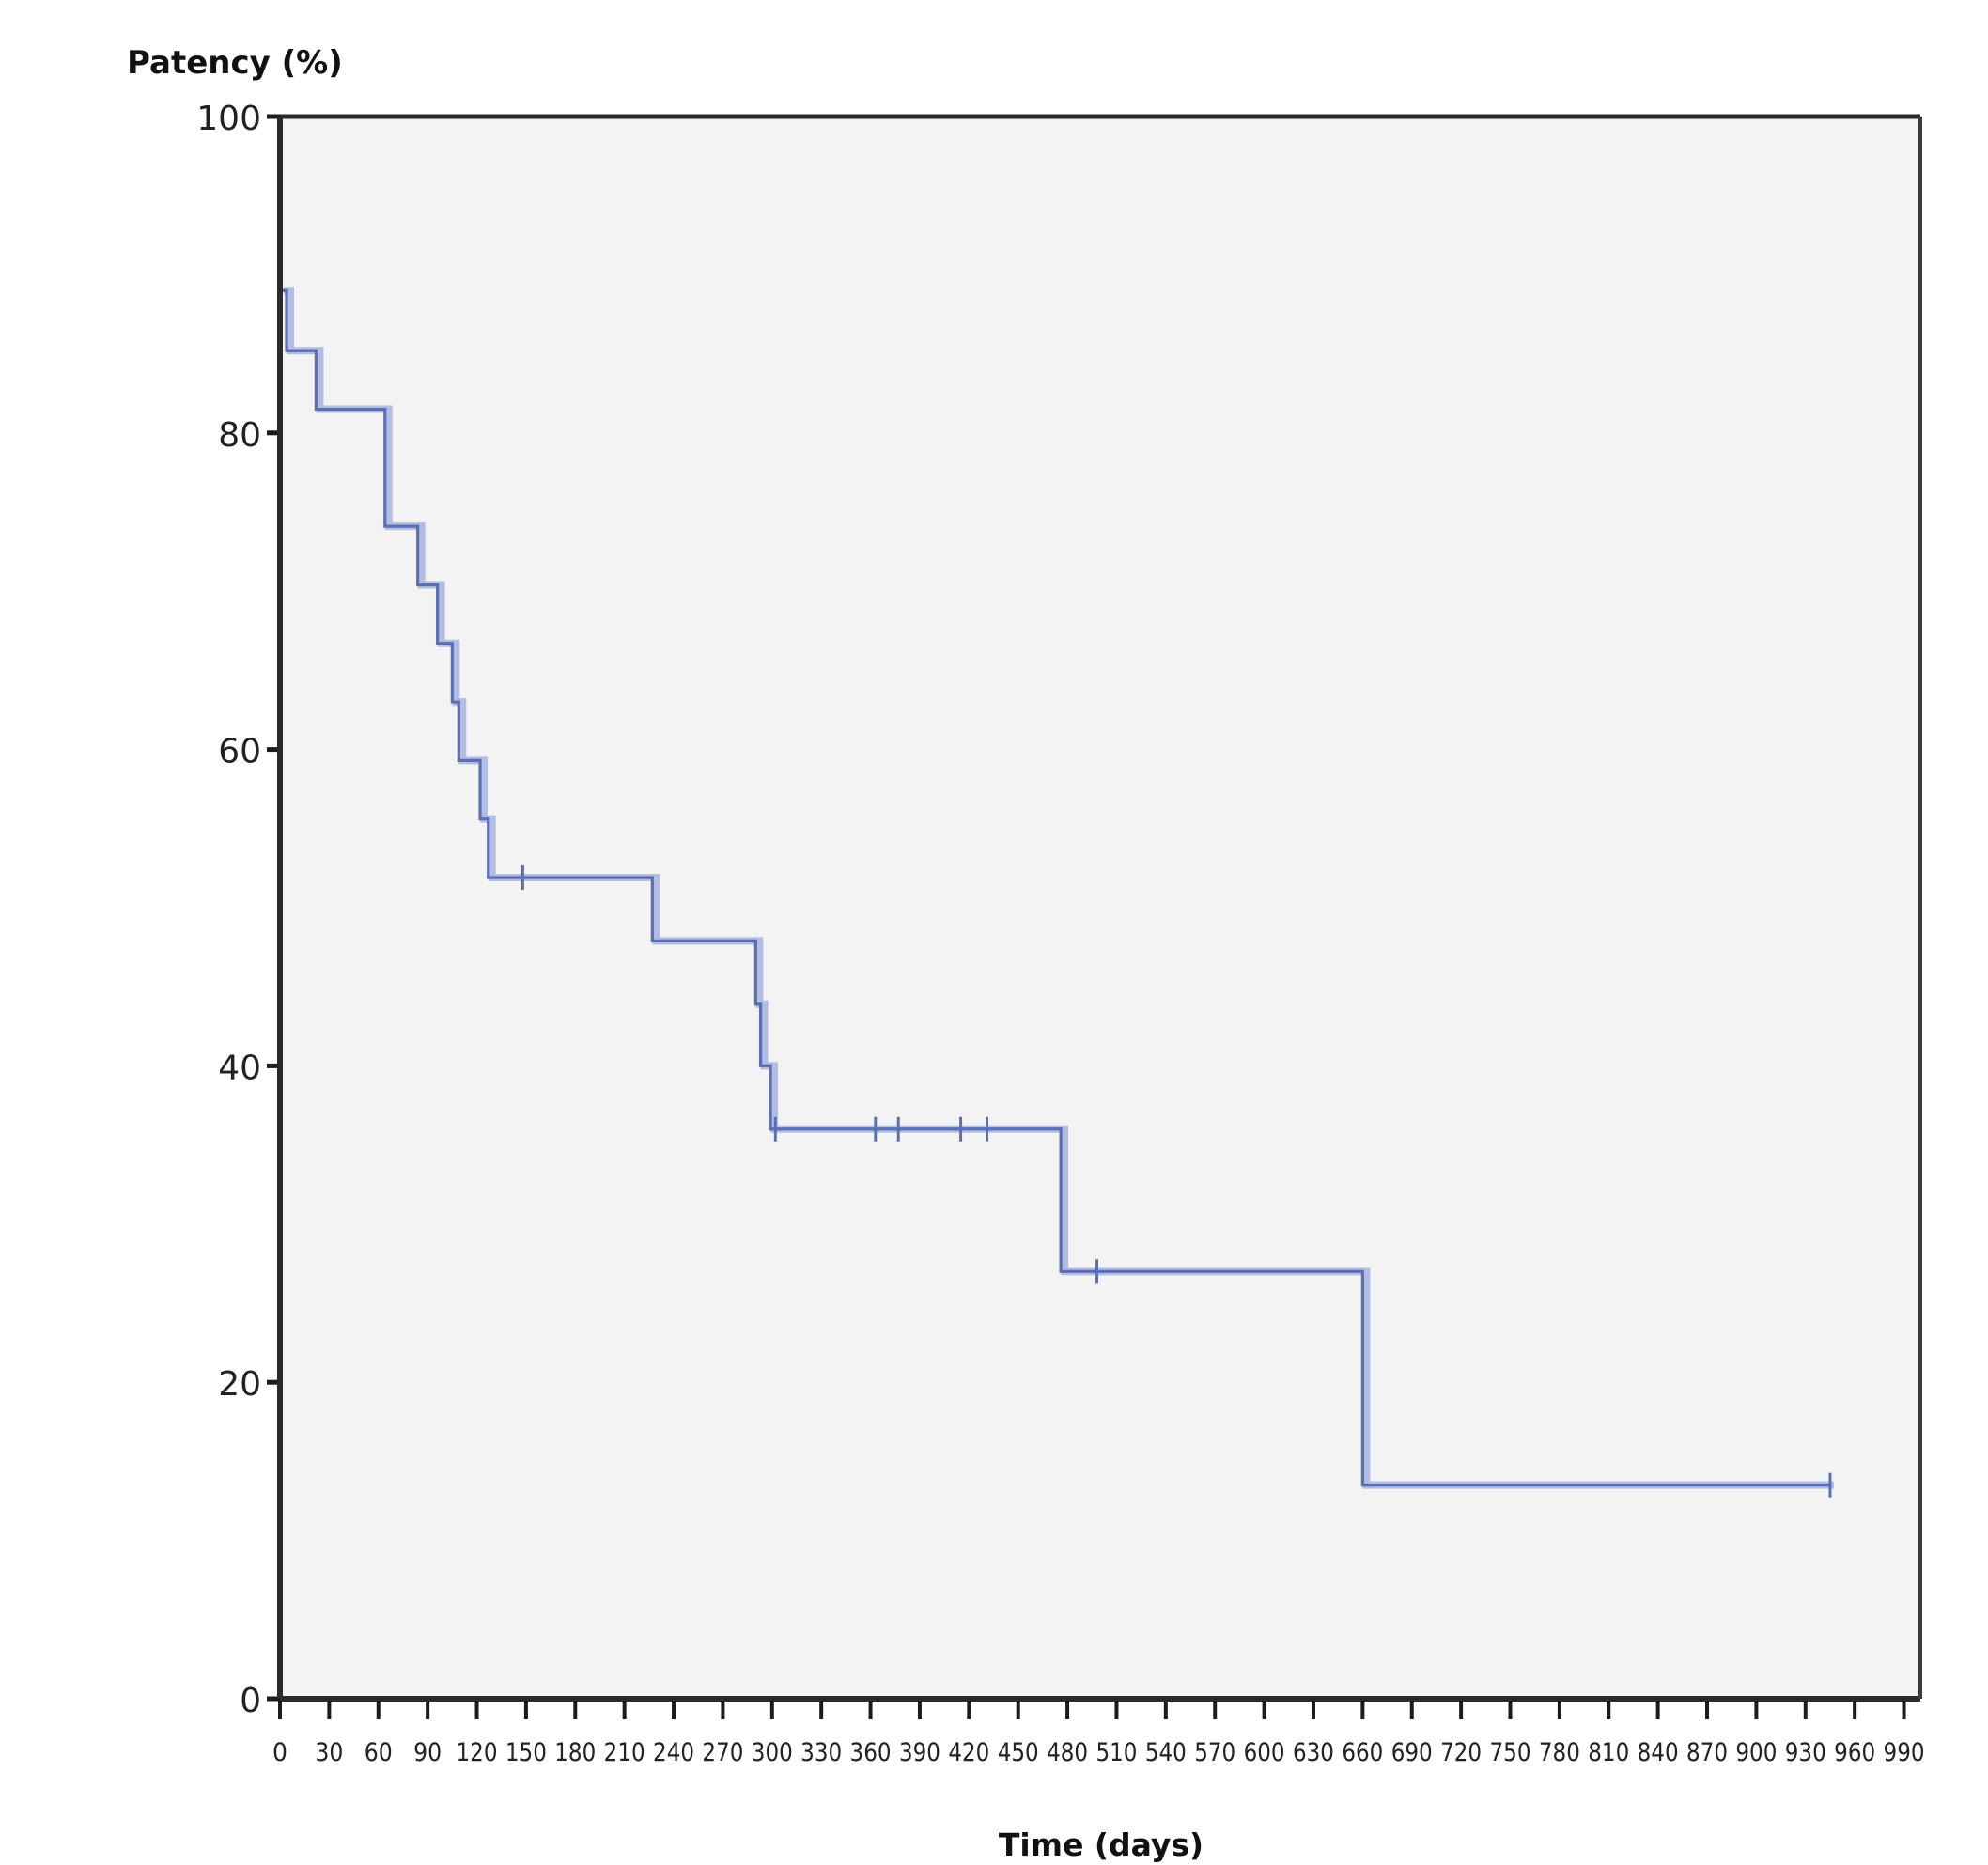 This screenshot has width=1988, height=1865. Describe the element at coordinates (1214, 1752) in the screenshot. I see `x-tick-label: 570` at that location.